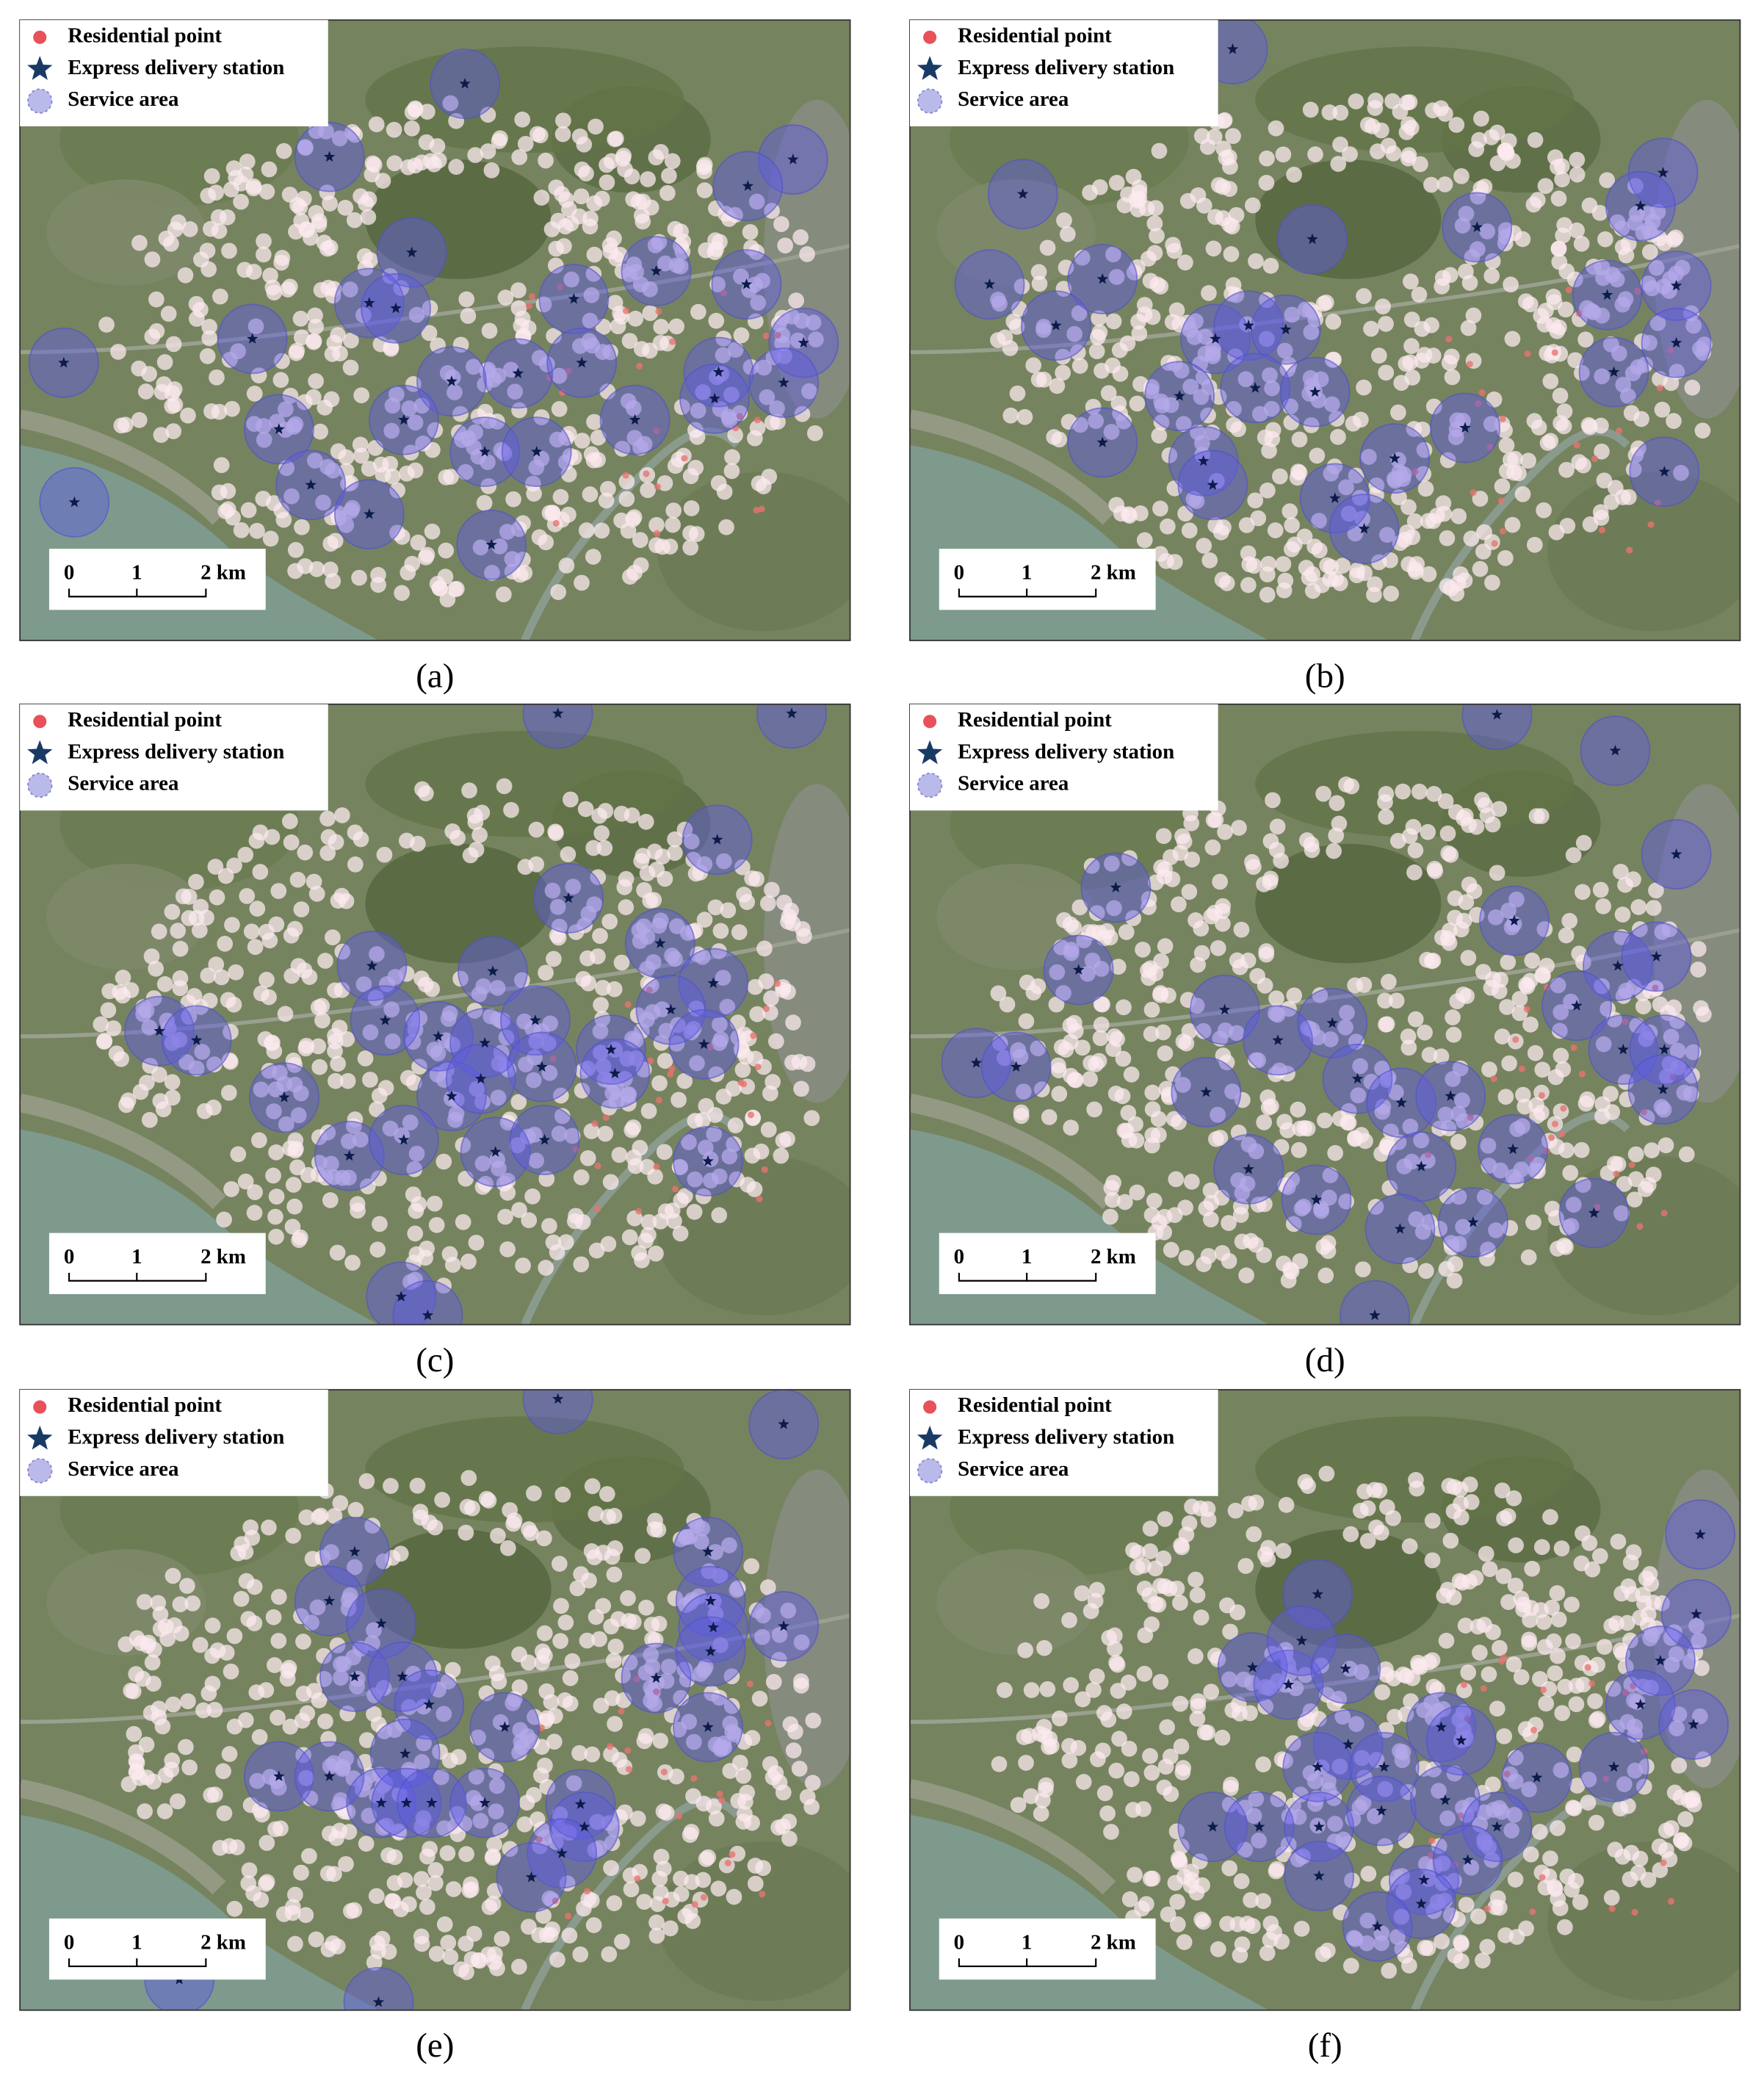 The height and width of the screenshot is (2086, 1764). Describe the element at coordinates (223, 1943) in the screenshot. I see `scale-bar-label: 2 km` at that location.